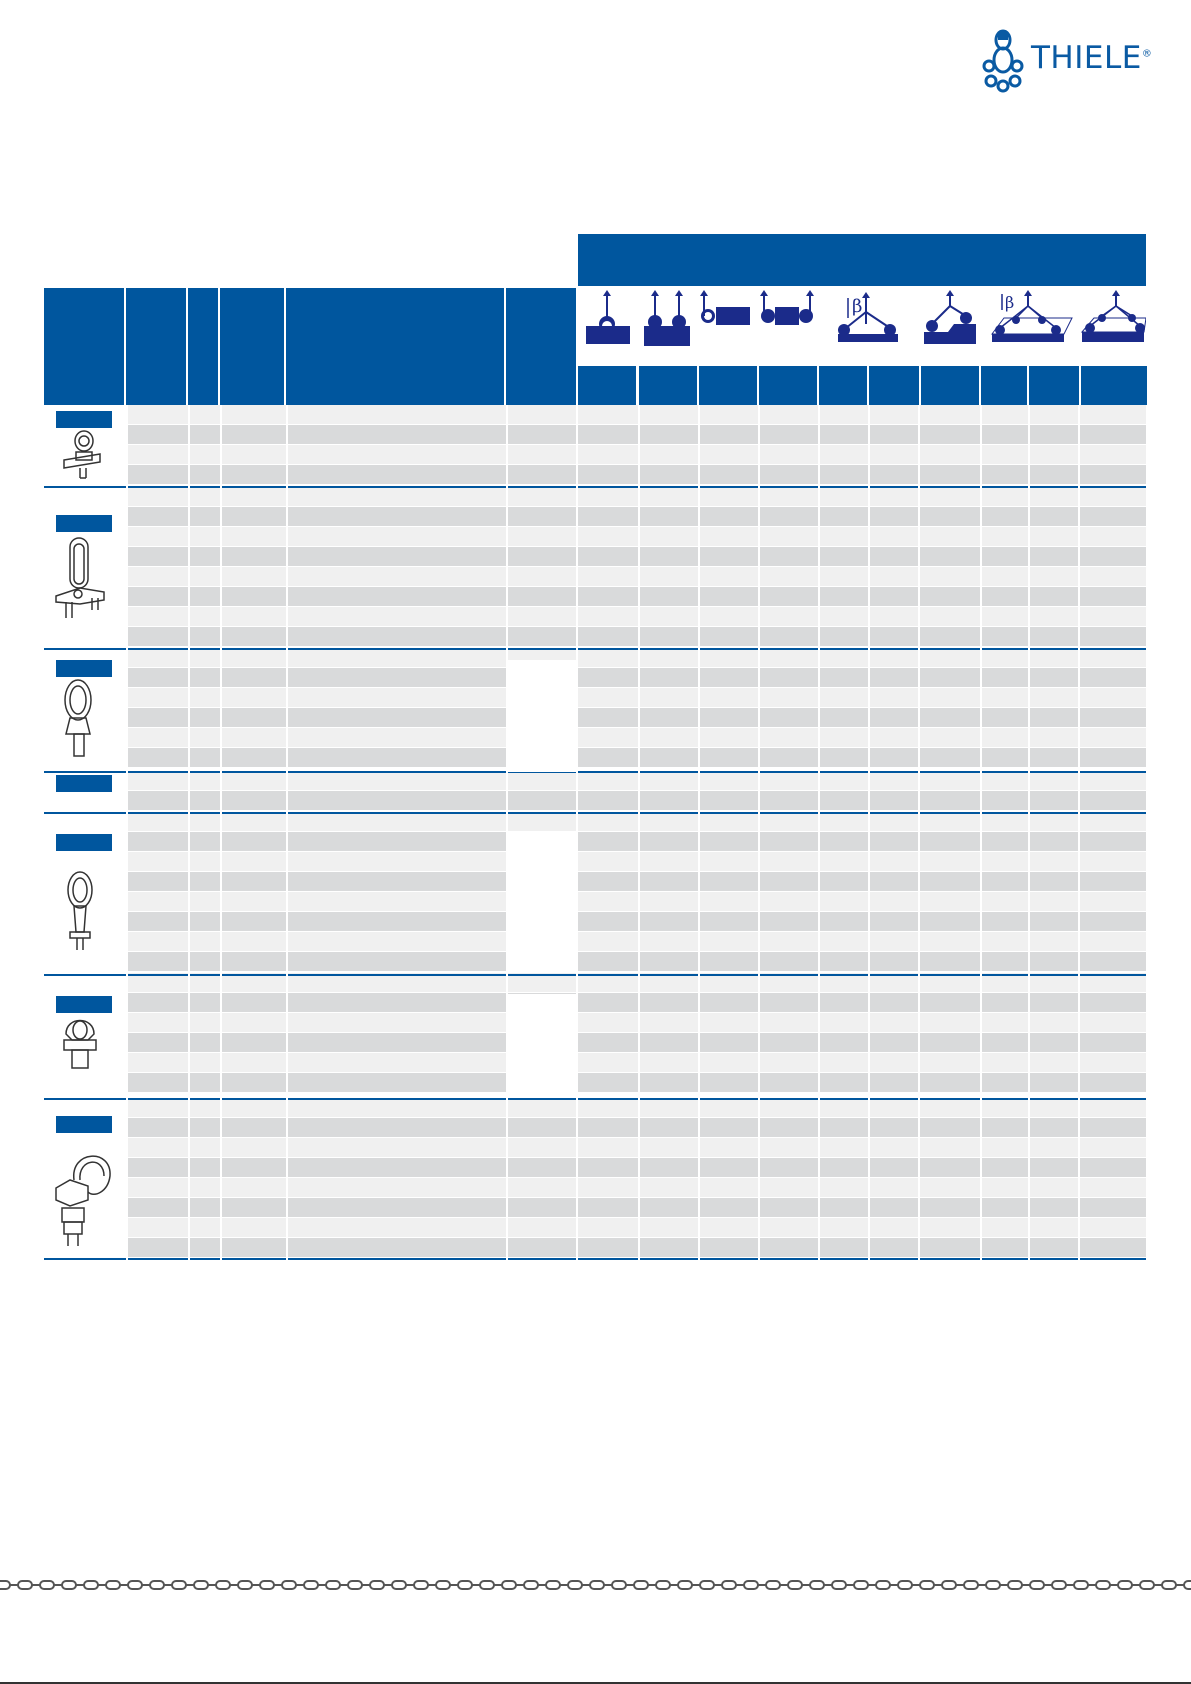 This screenshot has width=1191, height=1684. What do you see at coordinates (868, 326) in the screenshot?
I see `angled-two-leg-icon: β` at bounding box center [868, 326].